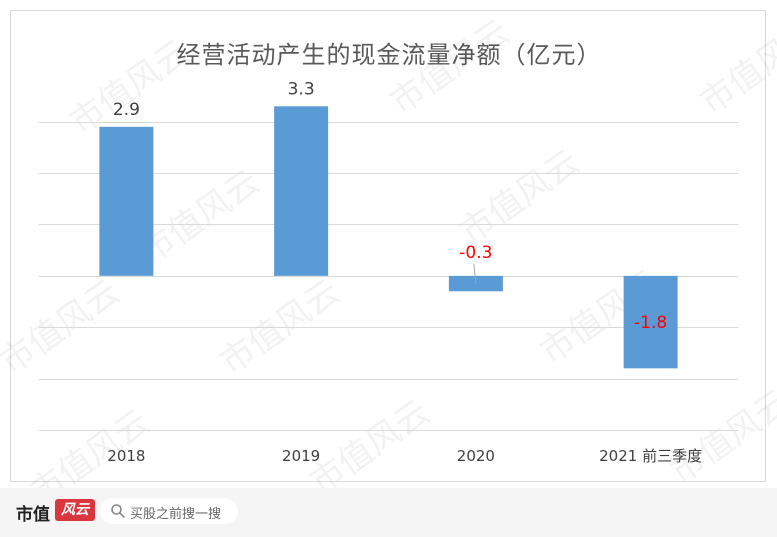 This screenshot has width=777, height=537. Describe the element at coordinates (650, 456) in the screenshot. I see `x-tick-label: 2021 前三季度` at that location.